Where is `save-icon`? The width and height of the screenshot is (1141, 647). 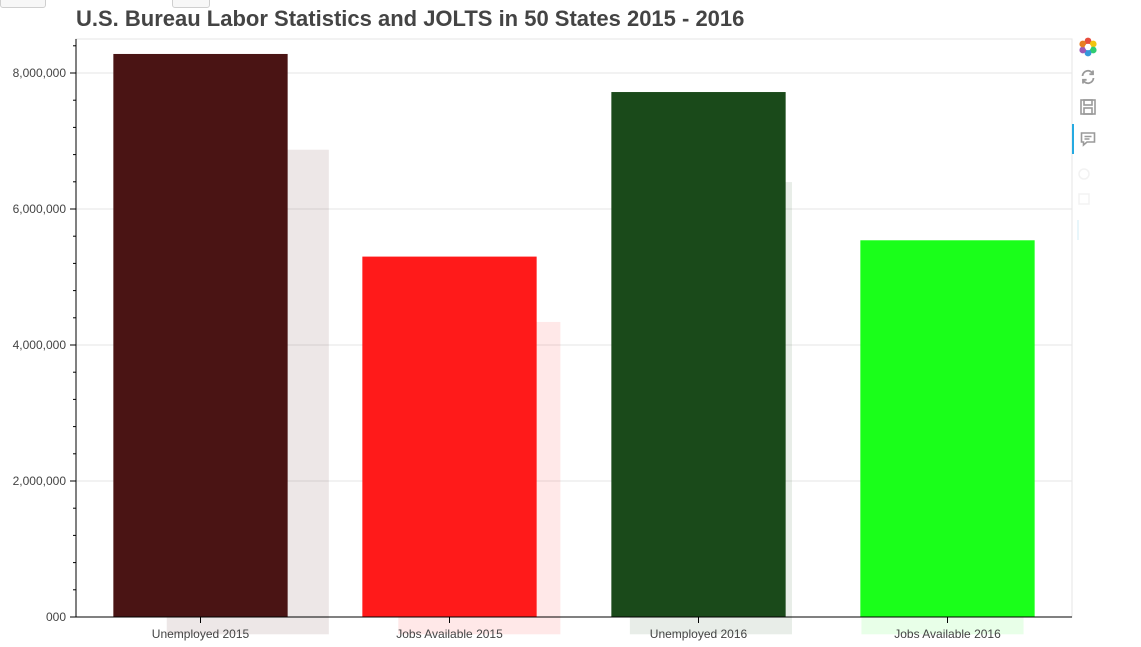 save-icon is located at coordinates (1088, 107).